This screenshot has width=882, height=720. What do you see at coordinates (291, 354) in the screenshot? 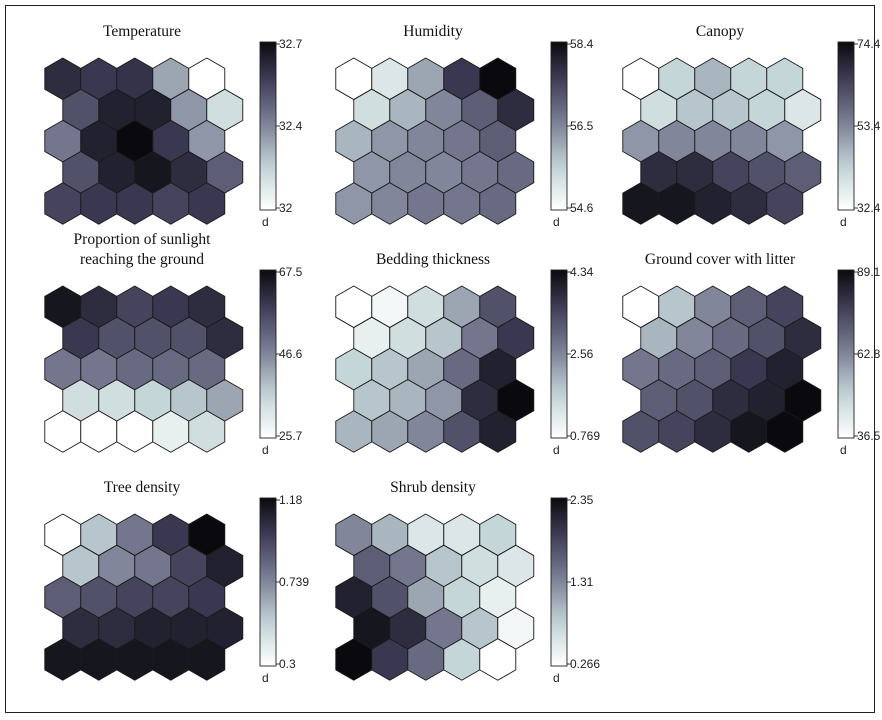
I see `colorbar-tick-label: 46.6` at bounding box center [291, 354].